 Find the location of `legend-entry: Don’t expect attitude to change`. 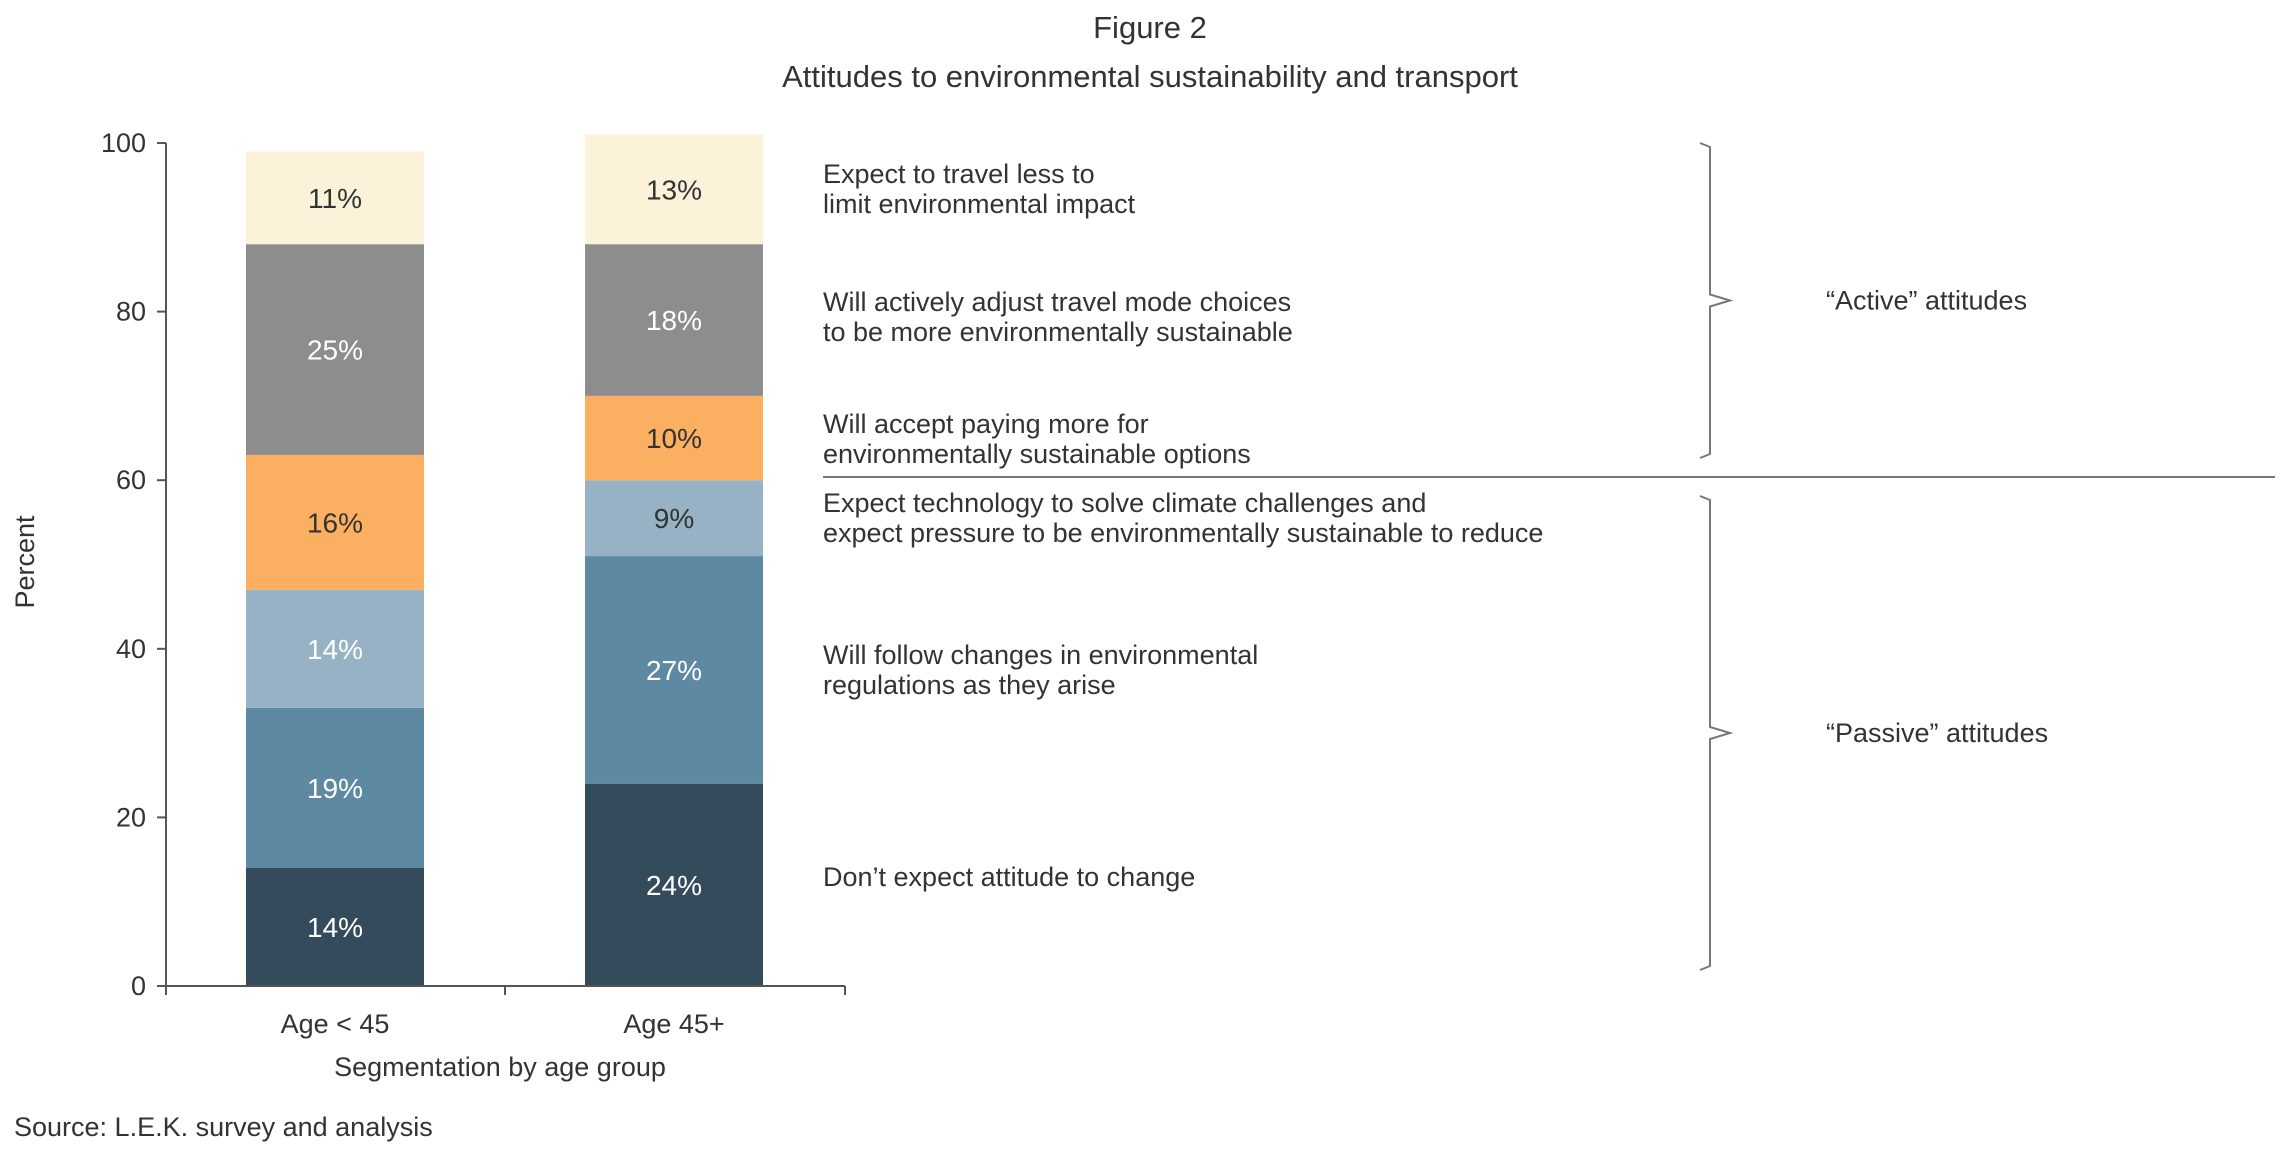

legend-entry: Don’t expect attitude to change is located at coordinates (1009, 877).